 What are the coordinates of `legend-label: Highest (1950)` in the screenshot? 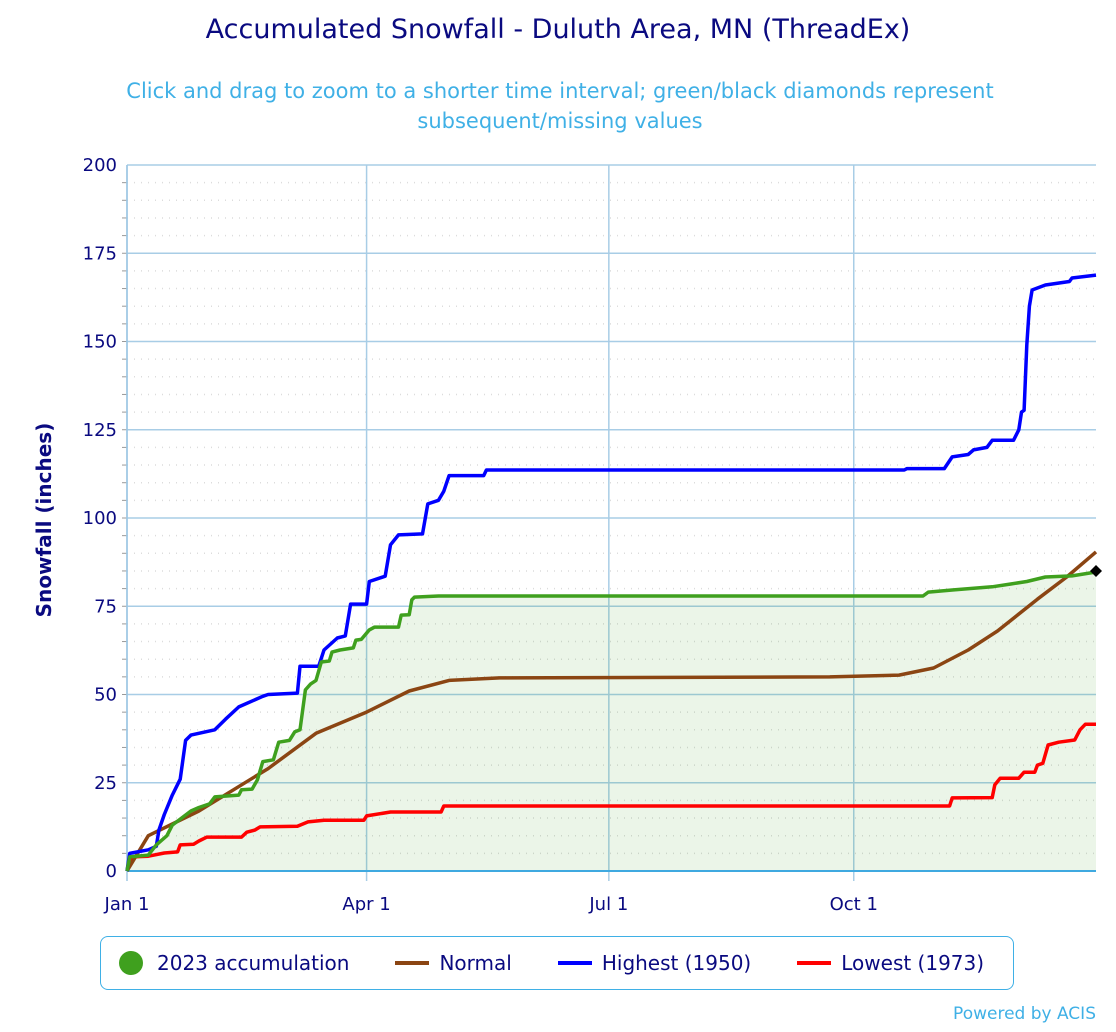 It's located at (676, 963).